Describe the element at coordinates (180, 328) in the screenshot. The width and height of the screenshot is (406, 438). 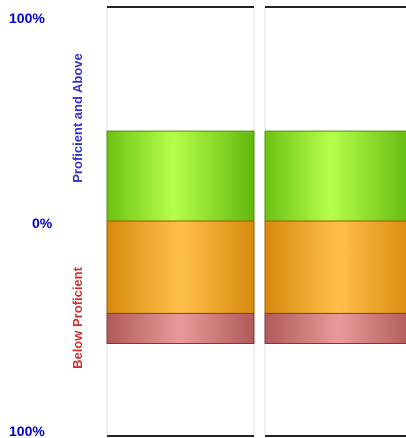
I see `bar-1-segment-red` at that location.